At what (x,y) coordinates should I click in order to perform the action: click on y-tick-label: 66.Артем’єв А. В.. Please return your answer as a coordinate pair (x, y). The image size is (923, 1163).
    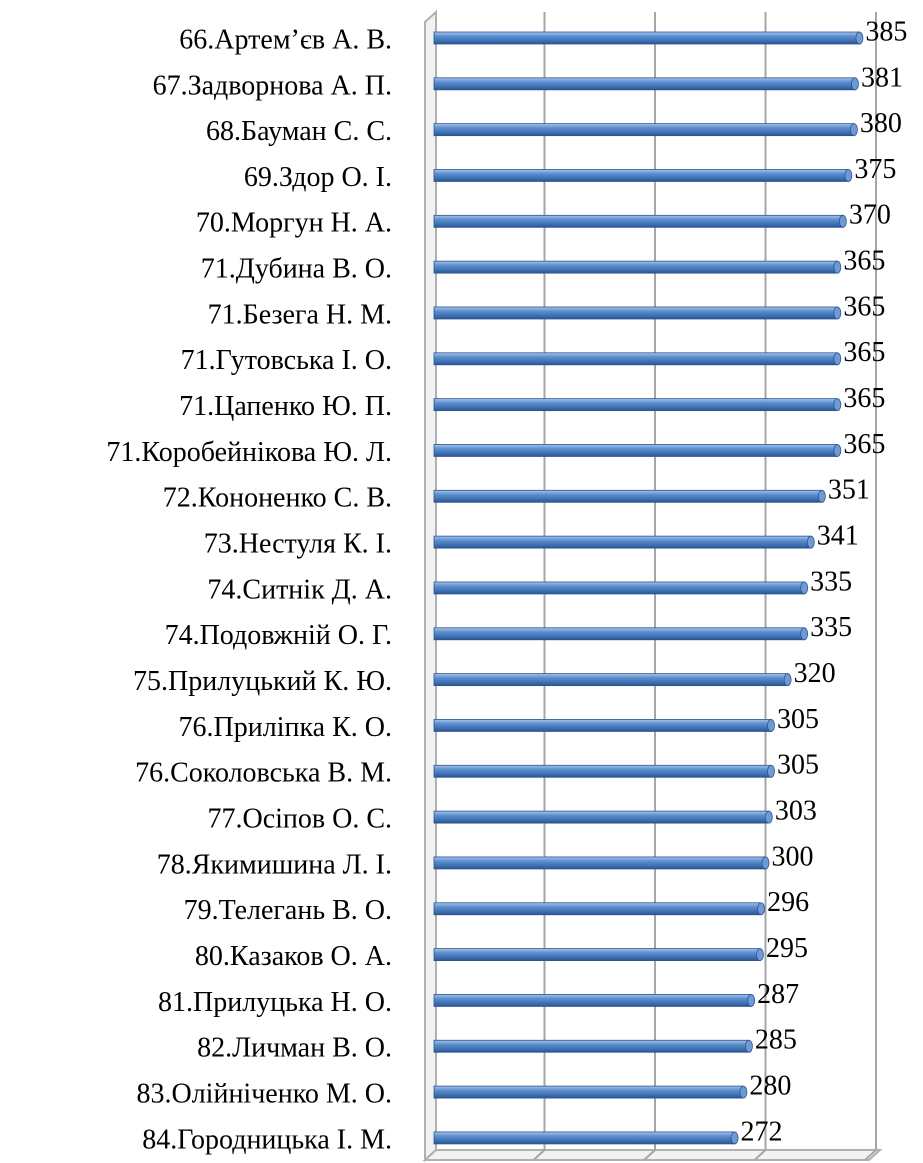
    Looking at the image, I should click on (285, 39).